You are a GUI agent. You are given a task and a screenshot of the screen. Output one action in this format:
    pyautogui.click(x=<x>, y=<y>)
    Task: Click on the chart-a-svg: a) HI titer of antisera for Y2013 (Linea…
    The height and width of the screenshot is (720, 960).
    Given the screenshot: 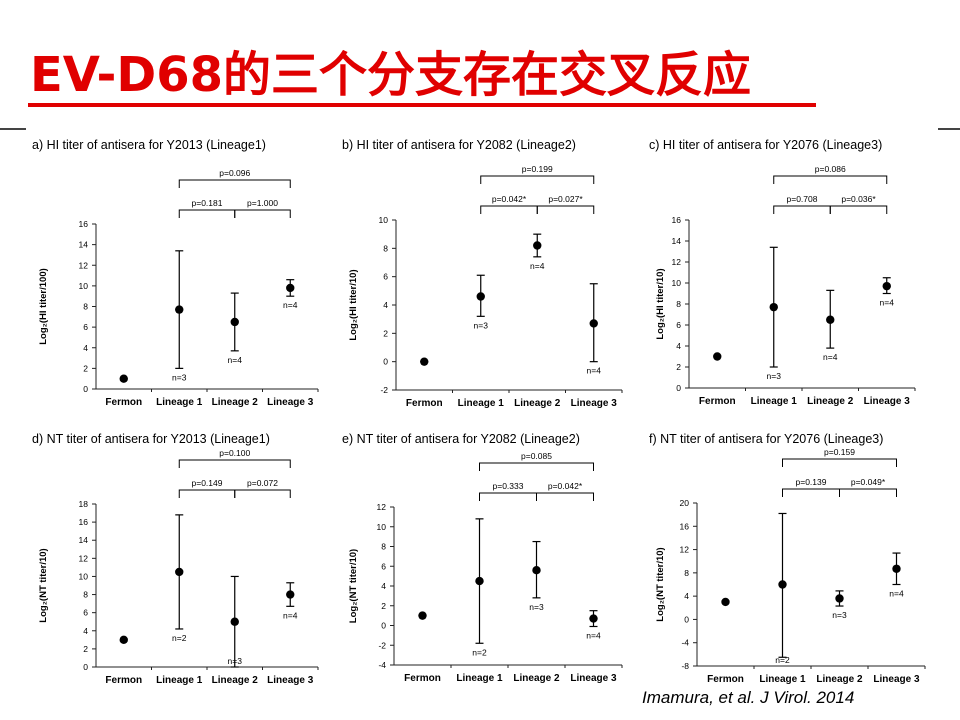 What is the action you would take?
    pyautogui.click(x=175, y=273)
    